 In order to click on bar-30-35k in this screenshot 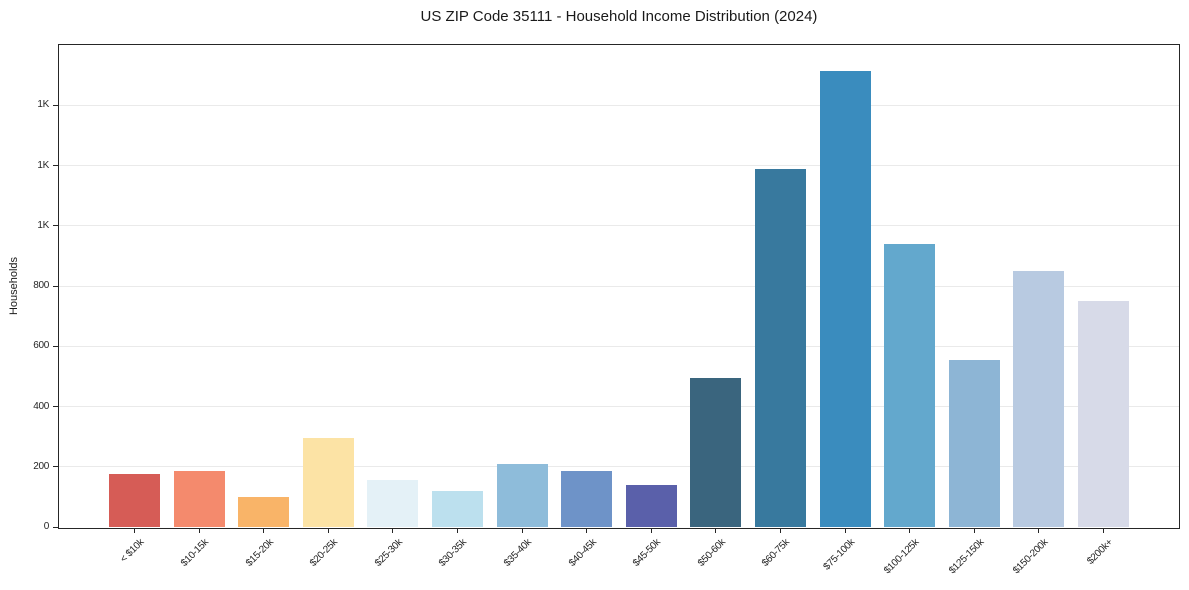, I will do `click(457, 508)`.